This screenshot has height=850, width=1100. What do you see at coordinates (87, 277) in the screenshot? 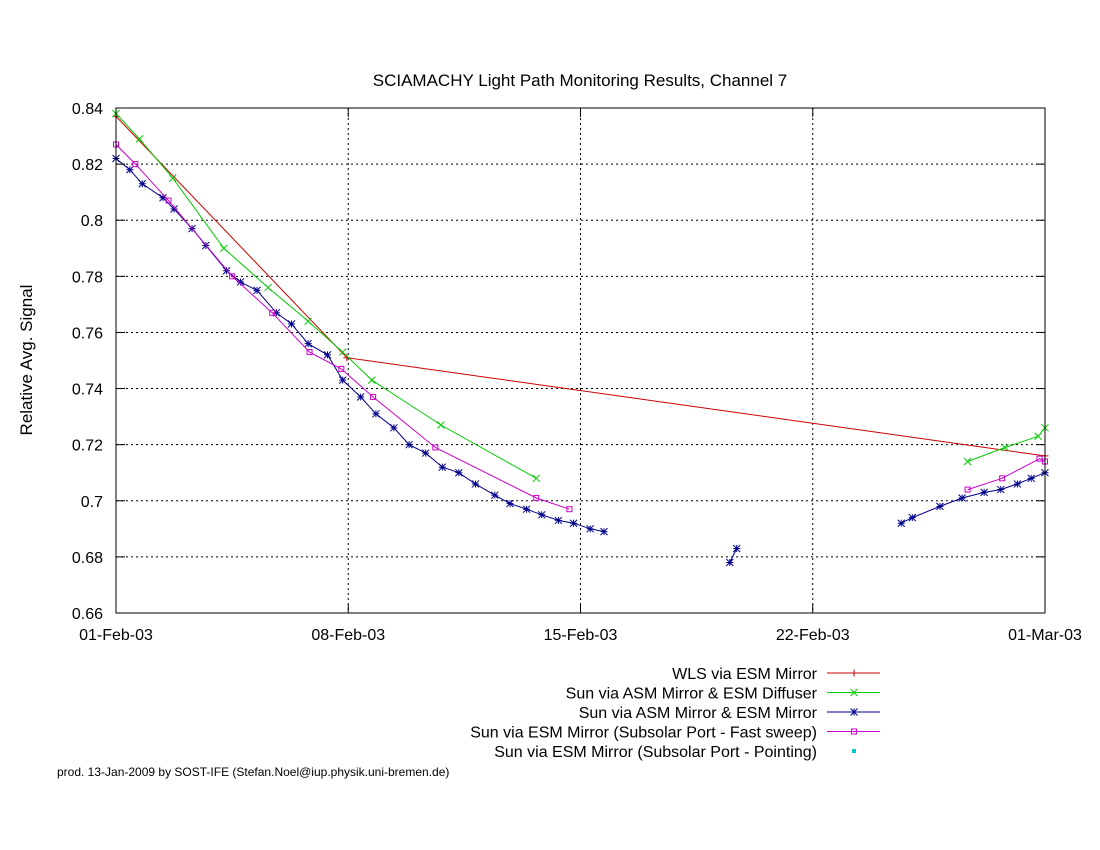
I see `y-tick-label: 0.78` at bounding box center [87, 277].